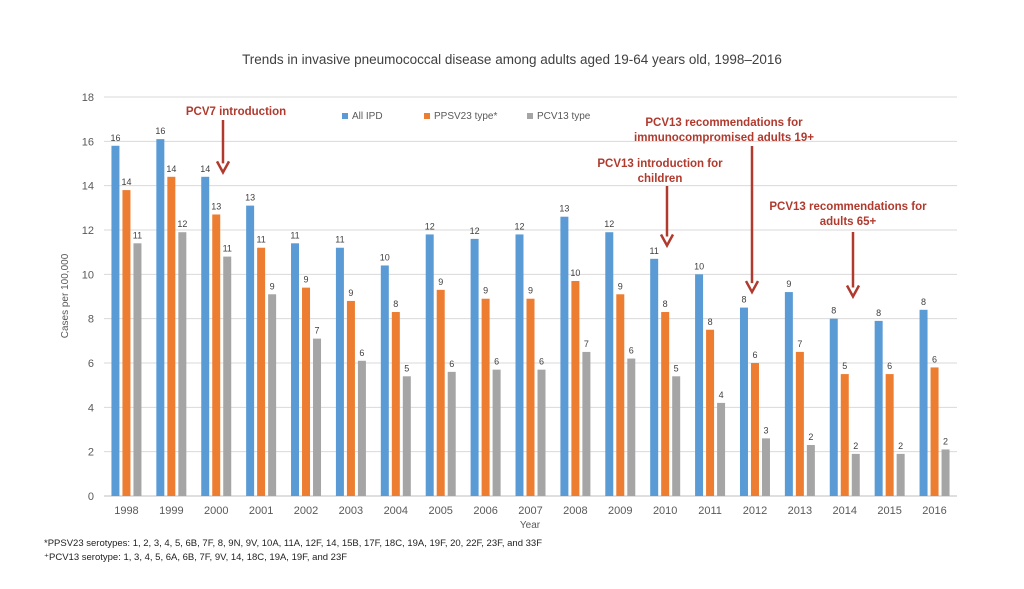 This screenshot has height=589, width=1024. Describe the element at coordinates (724, 138) in the screenshot. I see `annotation-text: immunocompromised adults 19+` at that location.